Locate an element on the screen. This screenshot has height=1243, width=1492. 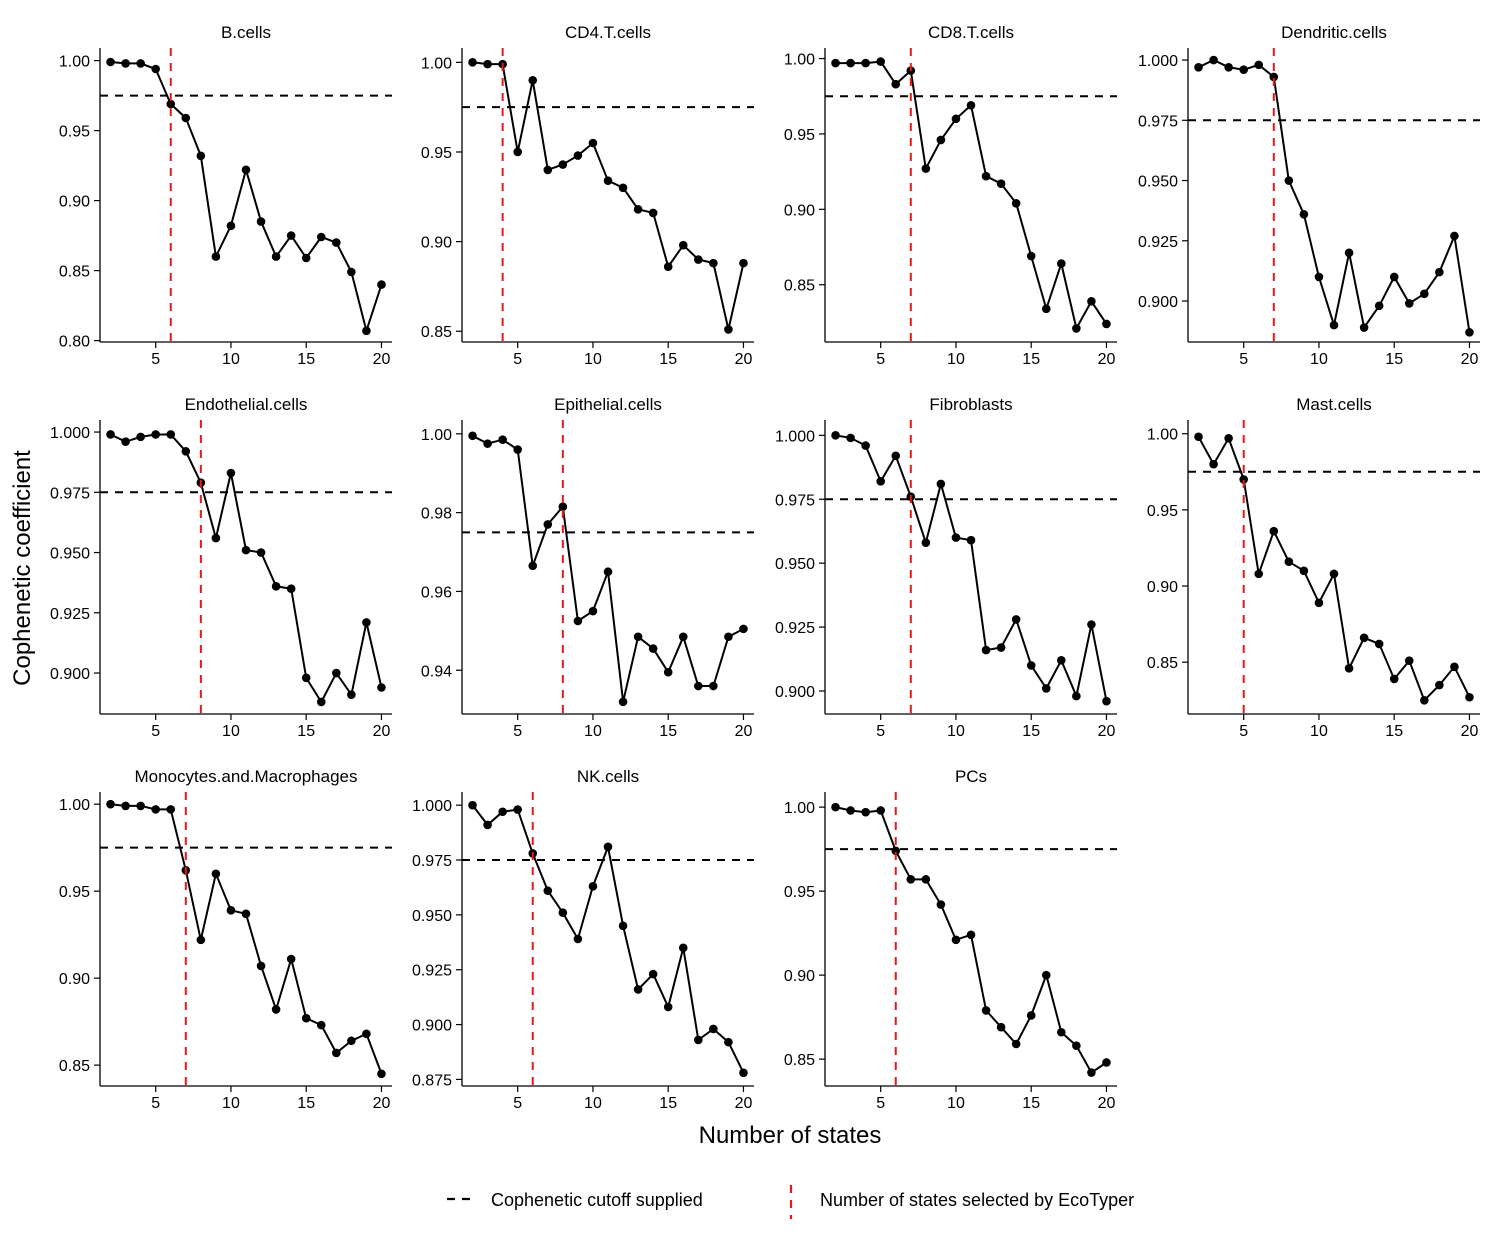
y-tick-label: 1.000 is located at coordinates (432, 806).